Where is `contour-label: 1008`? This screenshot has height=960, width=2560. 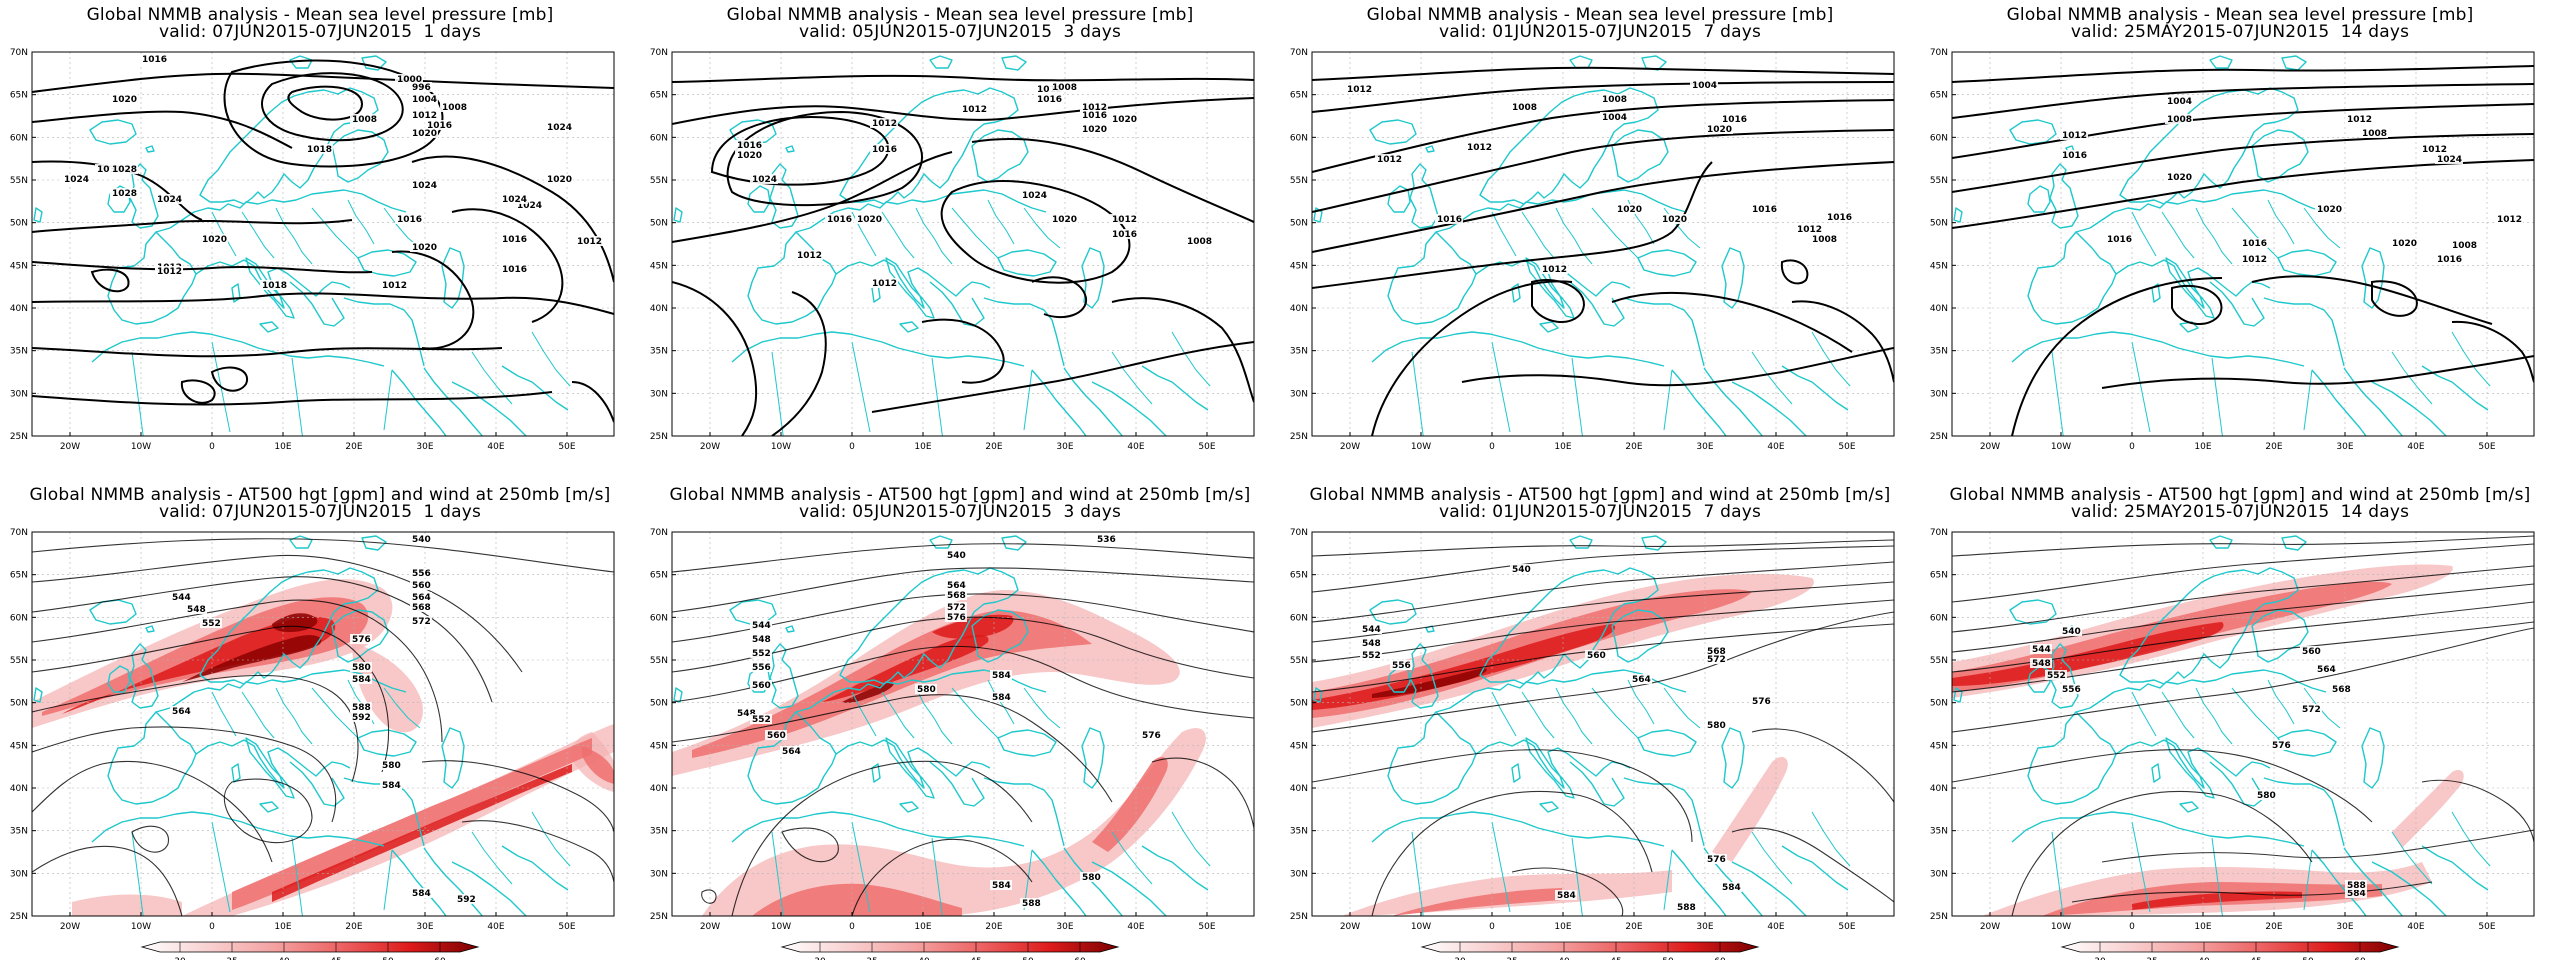 contour-label: 1008 is located at coordinates (1824, 240).